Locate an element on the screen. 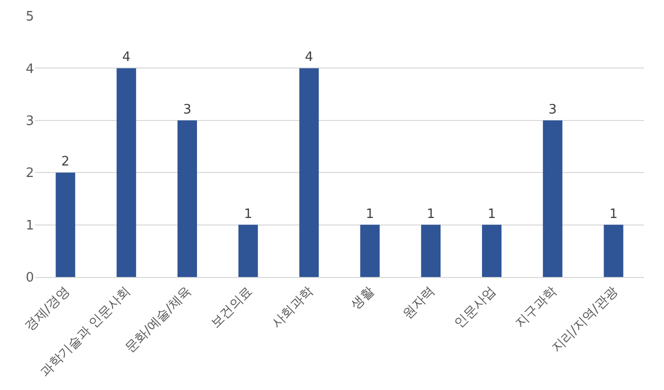  y-tick-label: 4 is located at coordinates (30, 69).